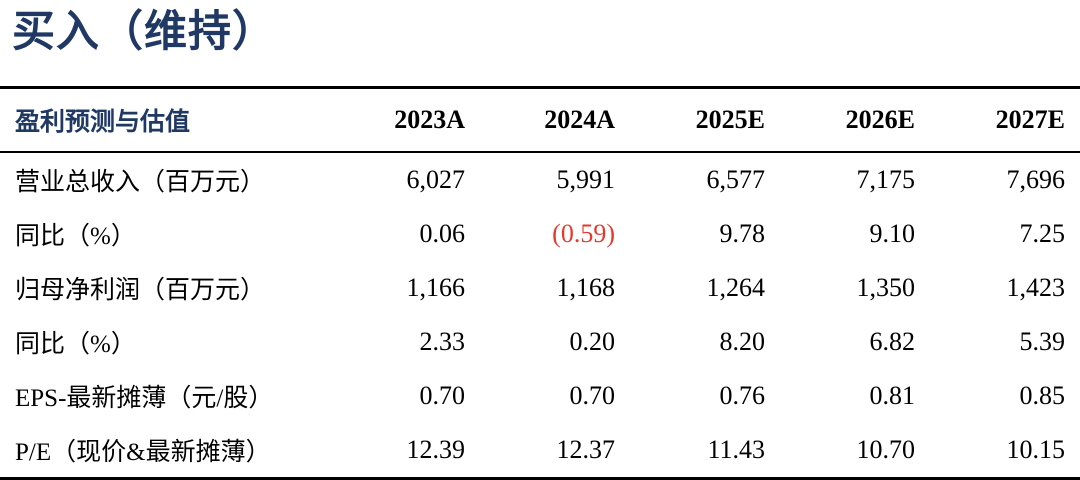  Describe the element at coordinates (736, 450) in the screenshot. I see `cell-value: 11.43` at that location.